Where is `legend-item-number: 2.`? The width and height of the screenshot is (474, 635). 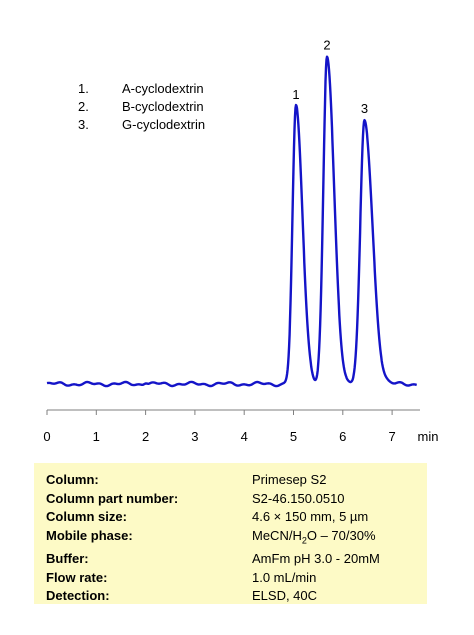
legend-item-number: 2. is located at coordinates (83, 106).